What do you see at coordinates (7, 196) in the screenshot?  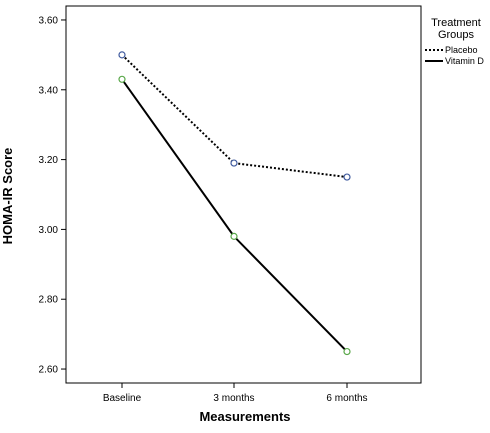 I see `y-axis-title: HOMA-IR Score` at bounding box center [7, 196].